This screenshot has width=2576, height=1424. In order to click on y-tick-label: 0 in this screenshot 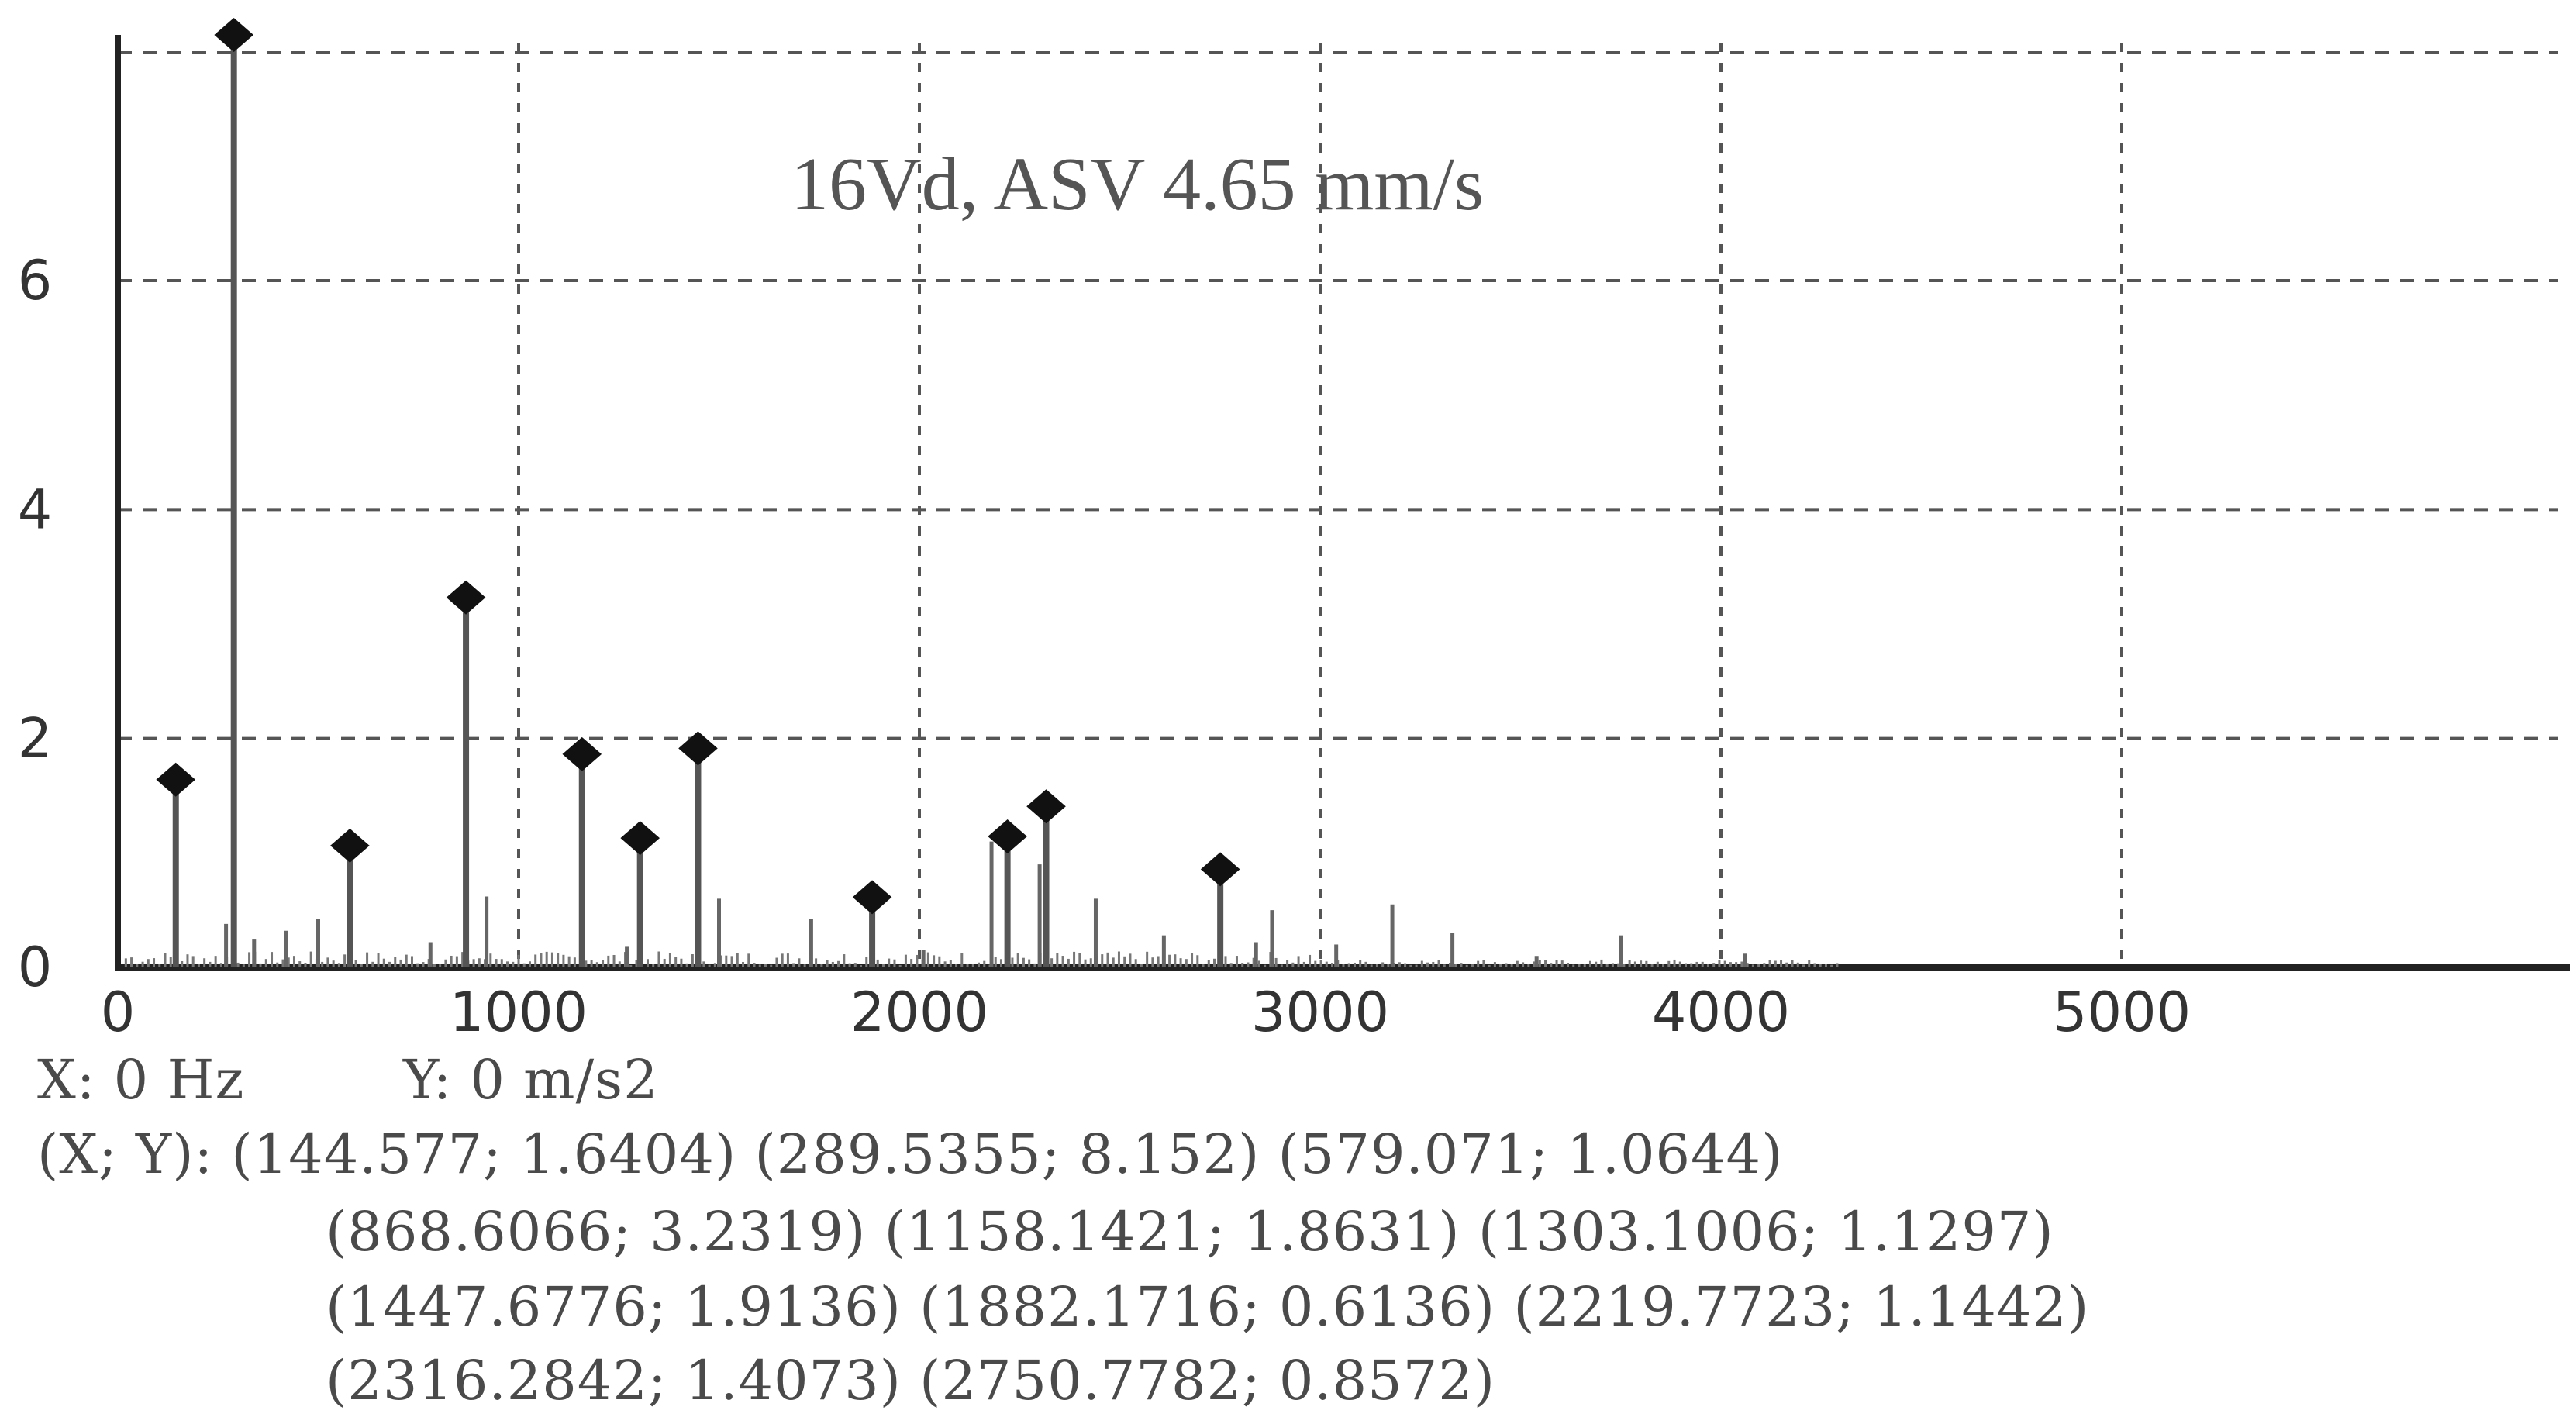, I will do `click(35, 967)`.